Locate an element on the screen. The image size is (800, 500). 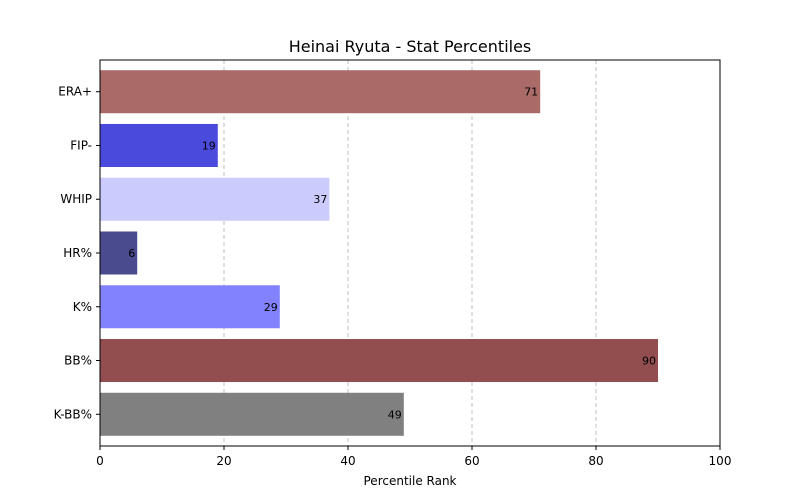
bar-value-label-ERA+: 71 is located at coordinates (531, 92).